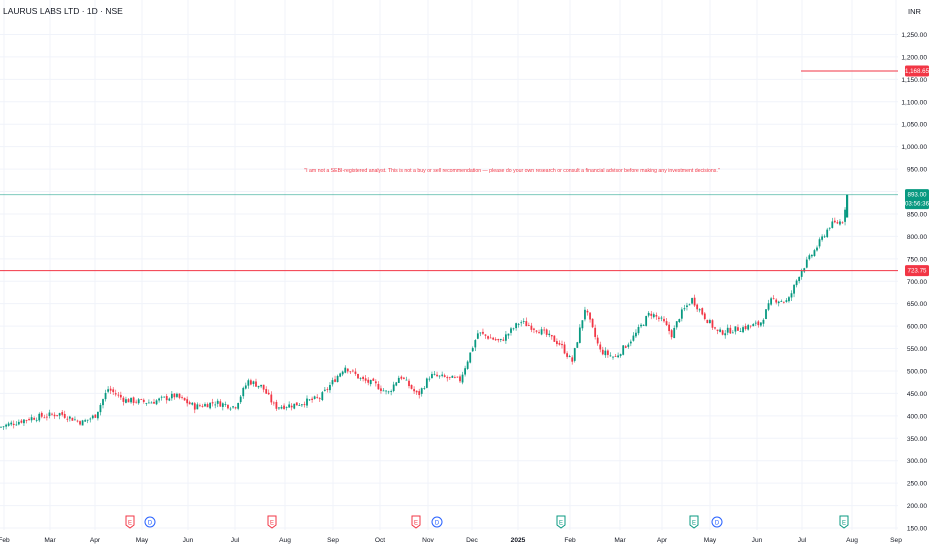 This screenshot has width=932, height=550. Describe the element at coordinates (437, 522) in the screenshot. I see `dividend-icon` at that location.